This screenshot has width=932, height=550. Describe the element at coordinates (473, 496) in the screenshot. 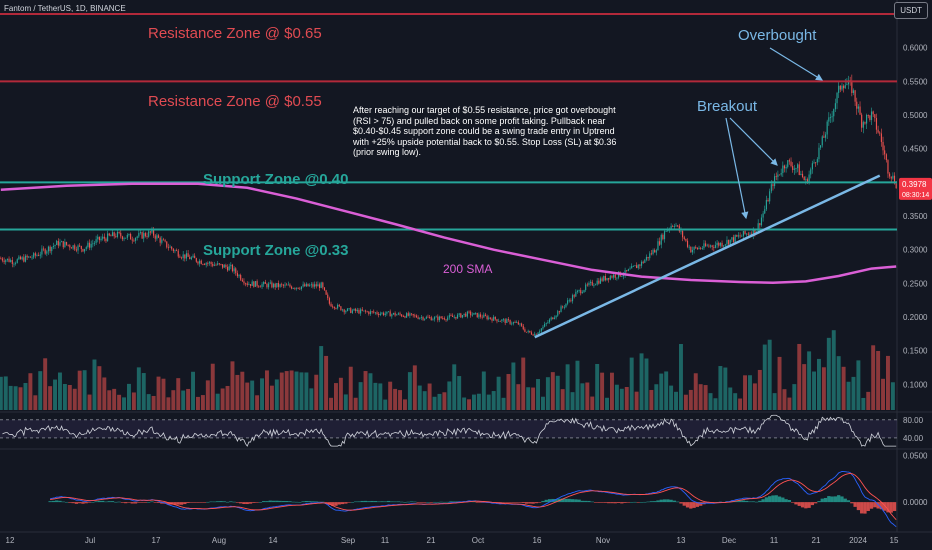

I see `signal-line` at that location.